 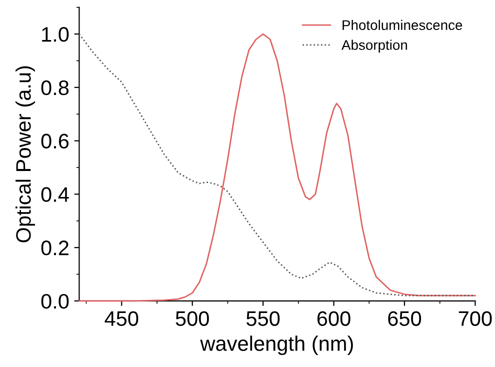 What do you see at coordinates (276, 346) in the screenshot?
I see `x-axis-title: wavelength (nm)` at bounding box center [276, 346].